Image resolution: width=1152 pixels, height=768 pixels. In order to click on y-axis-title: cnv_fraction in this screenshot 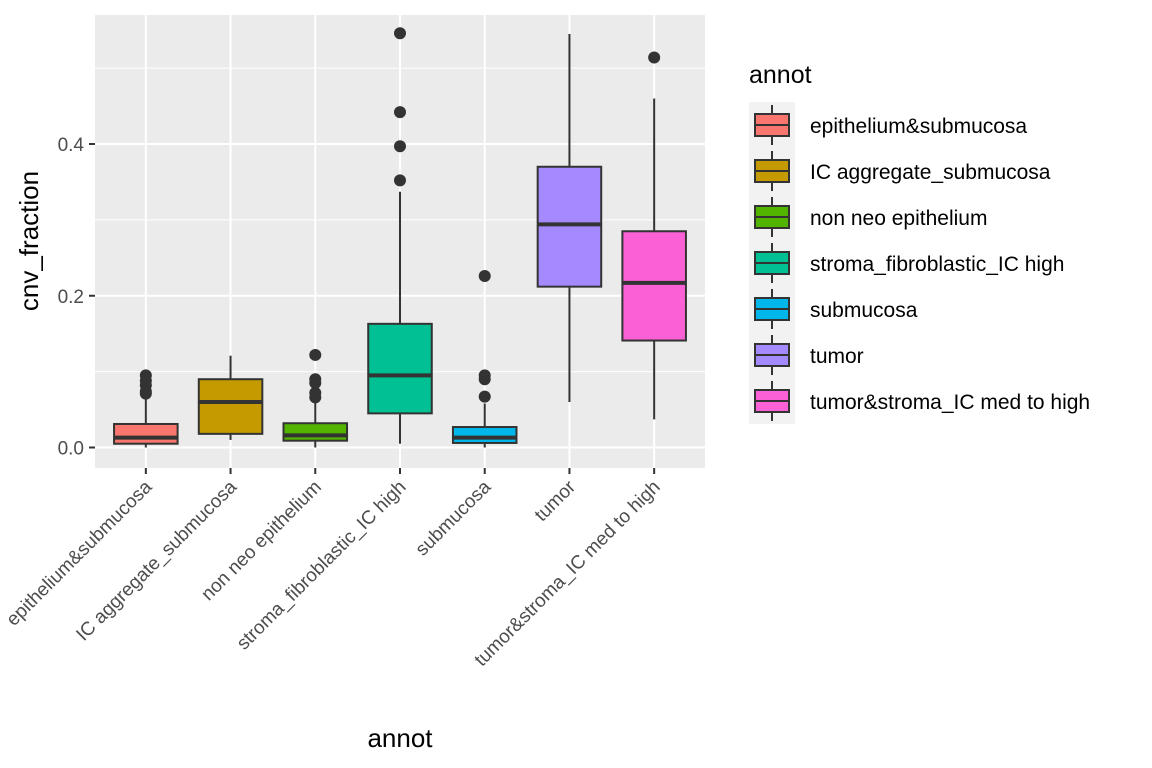, I will do `click(29, 241)`.